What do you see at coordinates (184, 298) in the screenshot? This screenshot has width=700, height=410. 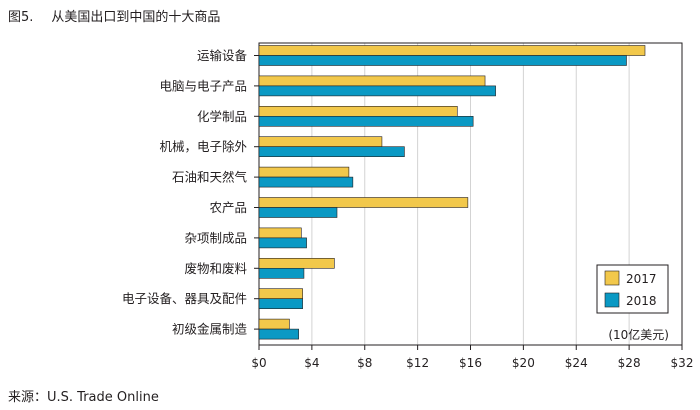 I see `category-label: 电子设备、器具及配件` at bounding box center [184, 298].